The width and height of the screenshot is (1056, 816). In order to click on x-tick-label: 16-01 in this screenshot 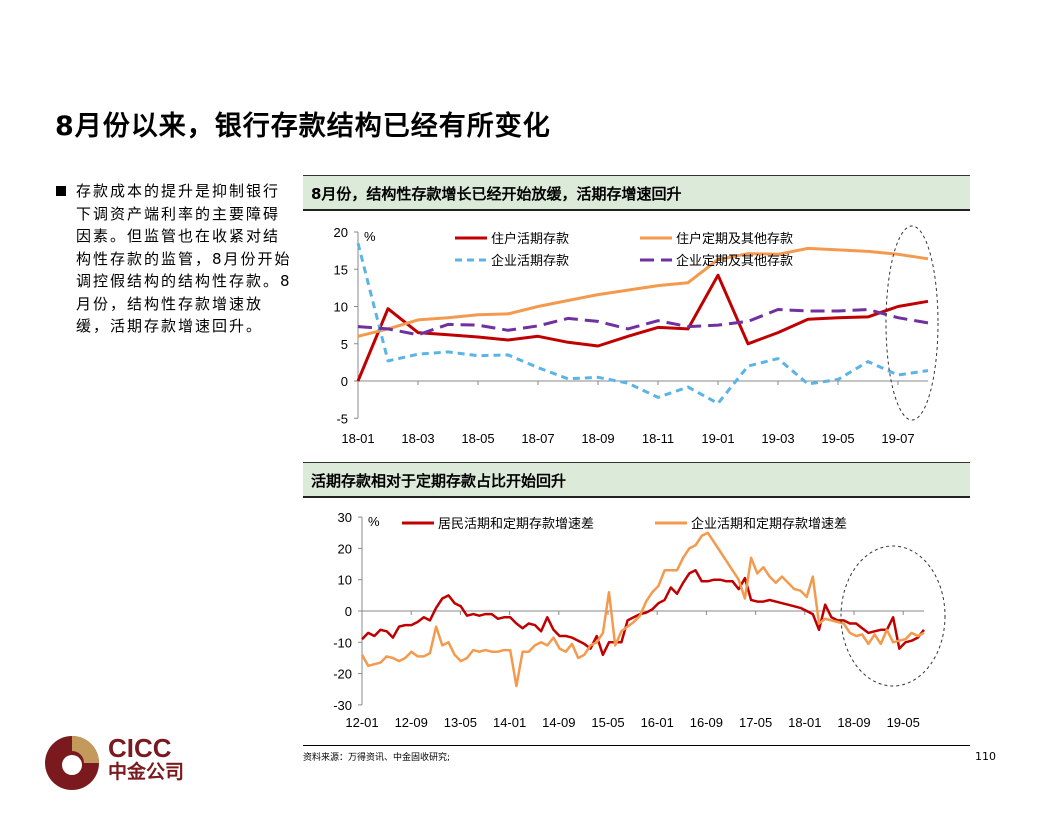, I will do `click(657, 722)`.